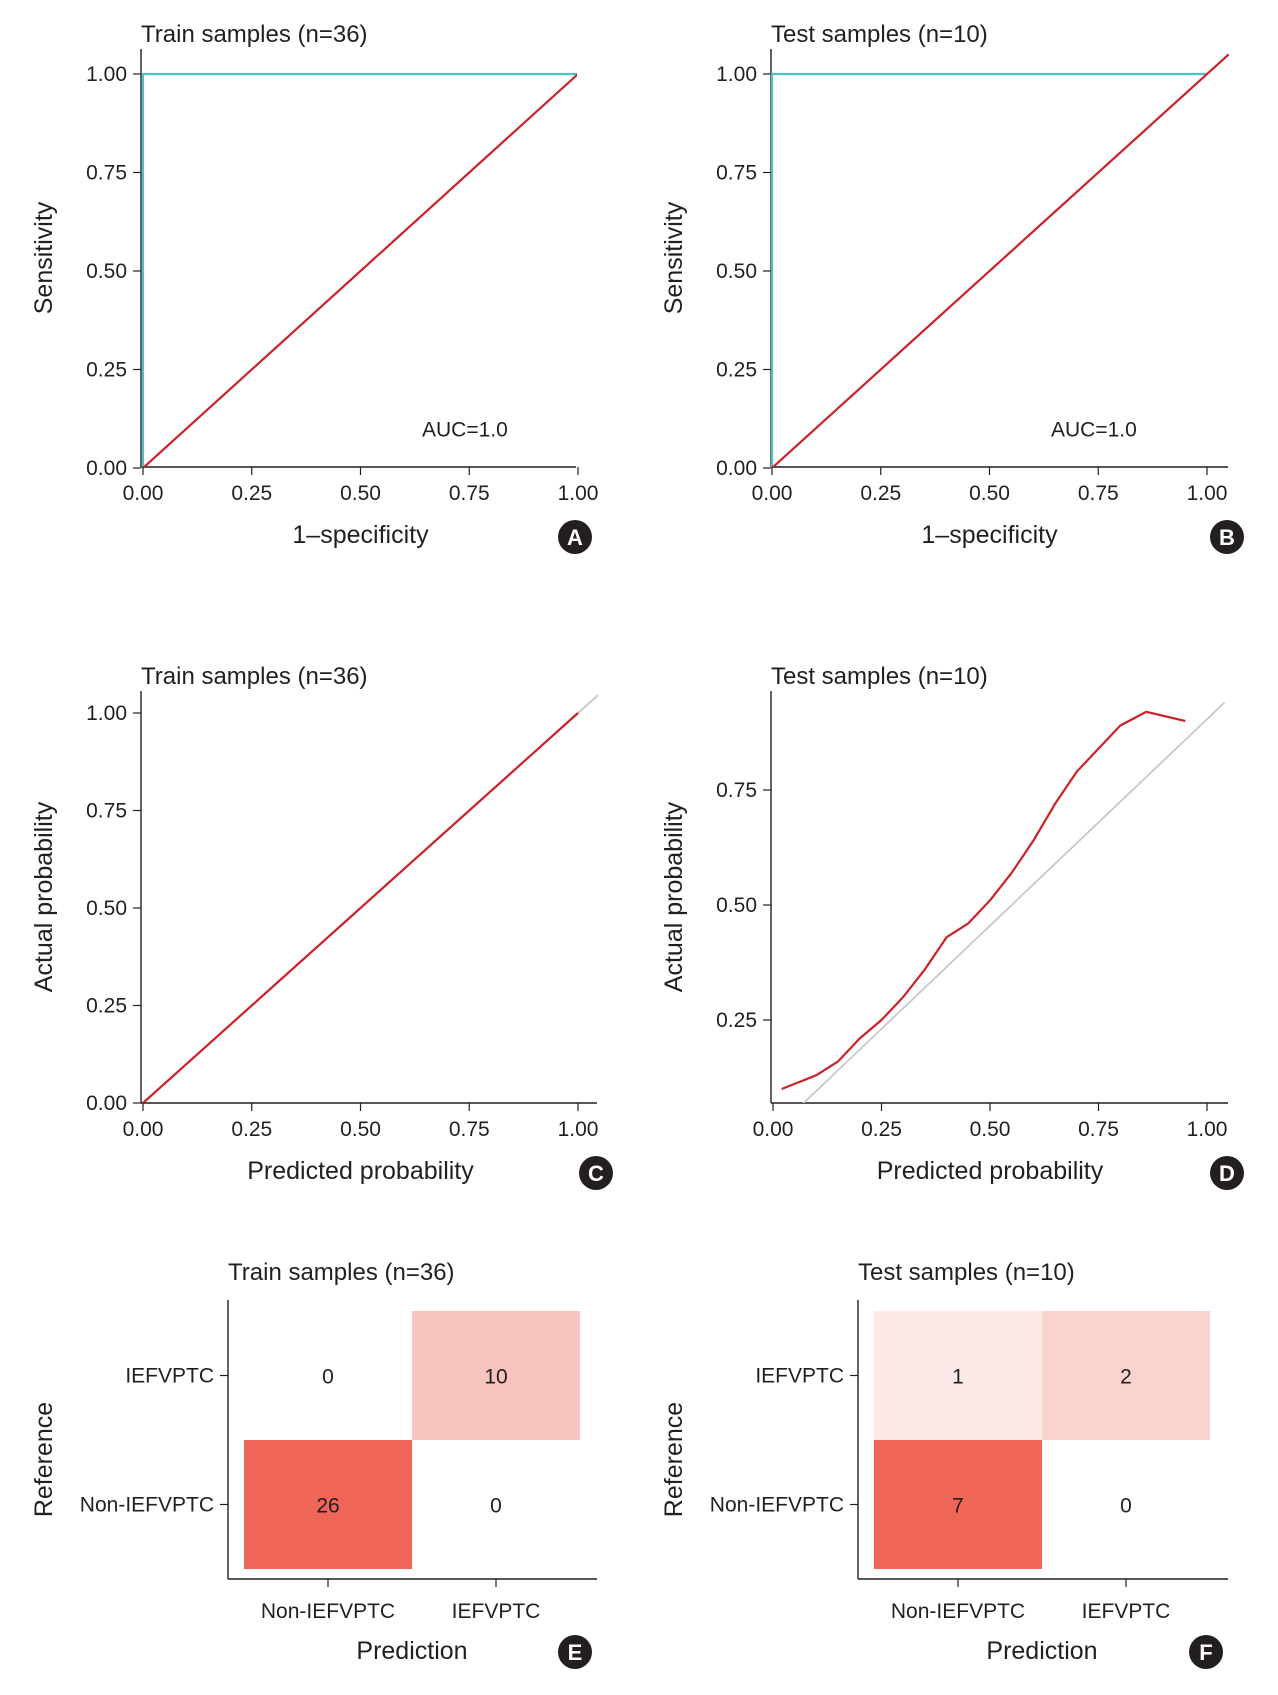 The width and height of the screenshot is (1278, 1695). I want to click on panel-badge-label: B, so click(1227, 537).